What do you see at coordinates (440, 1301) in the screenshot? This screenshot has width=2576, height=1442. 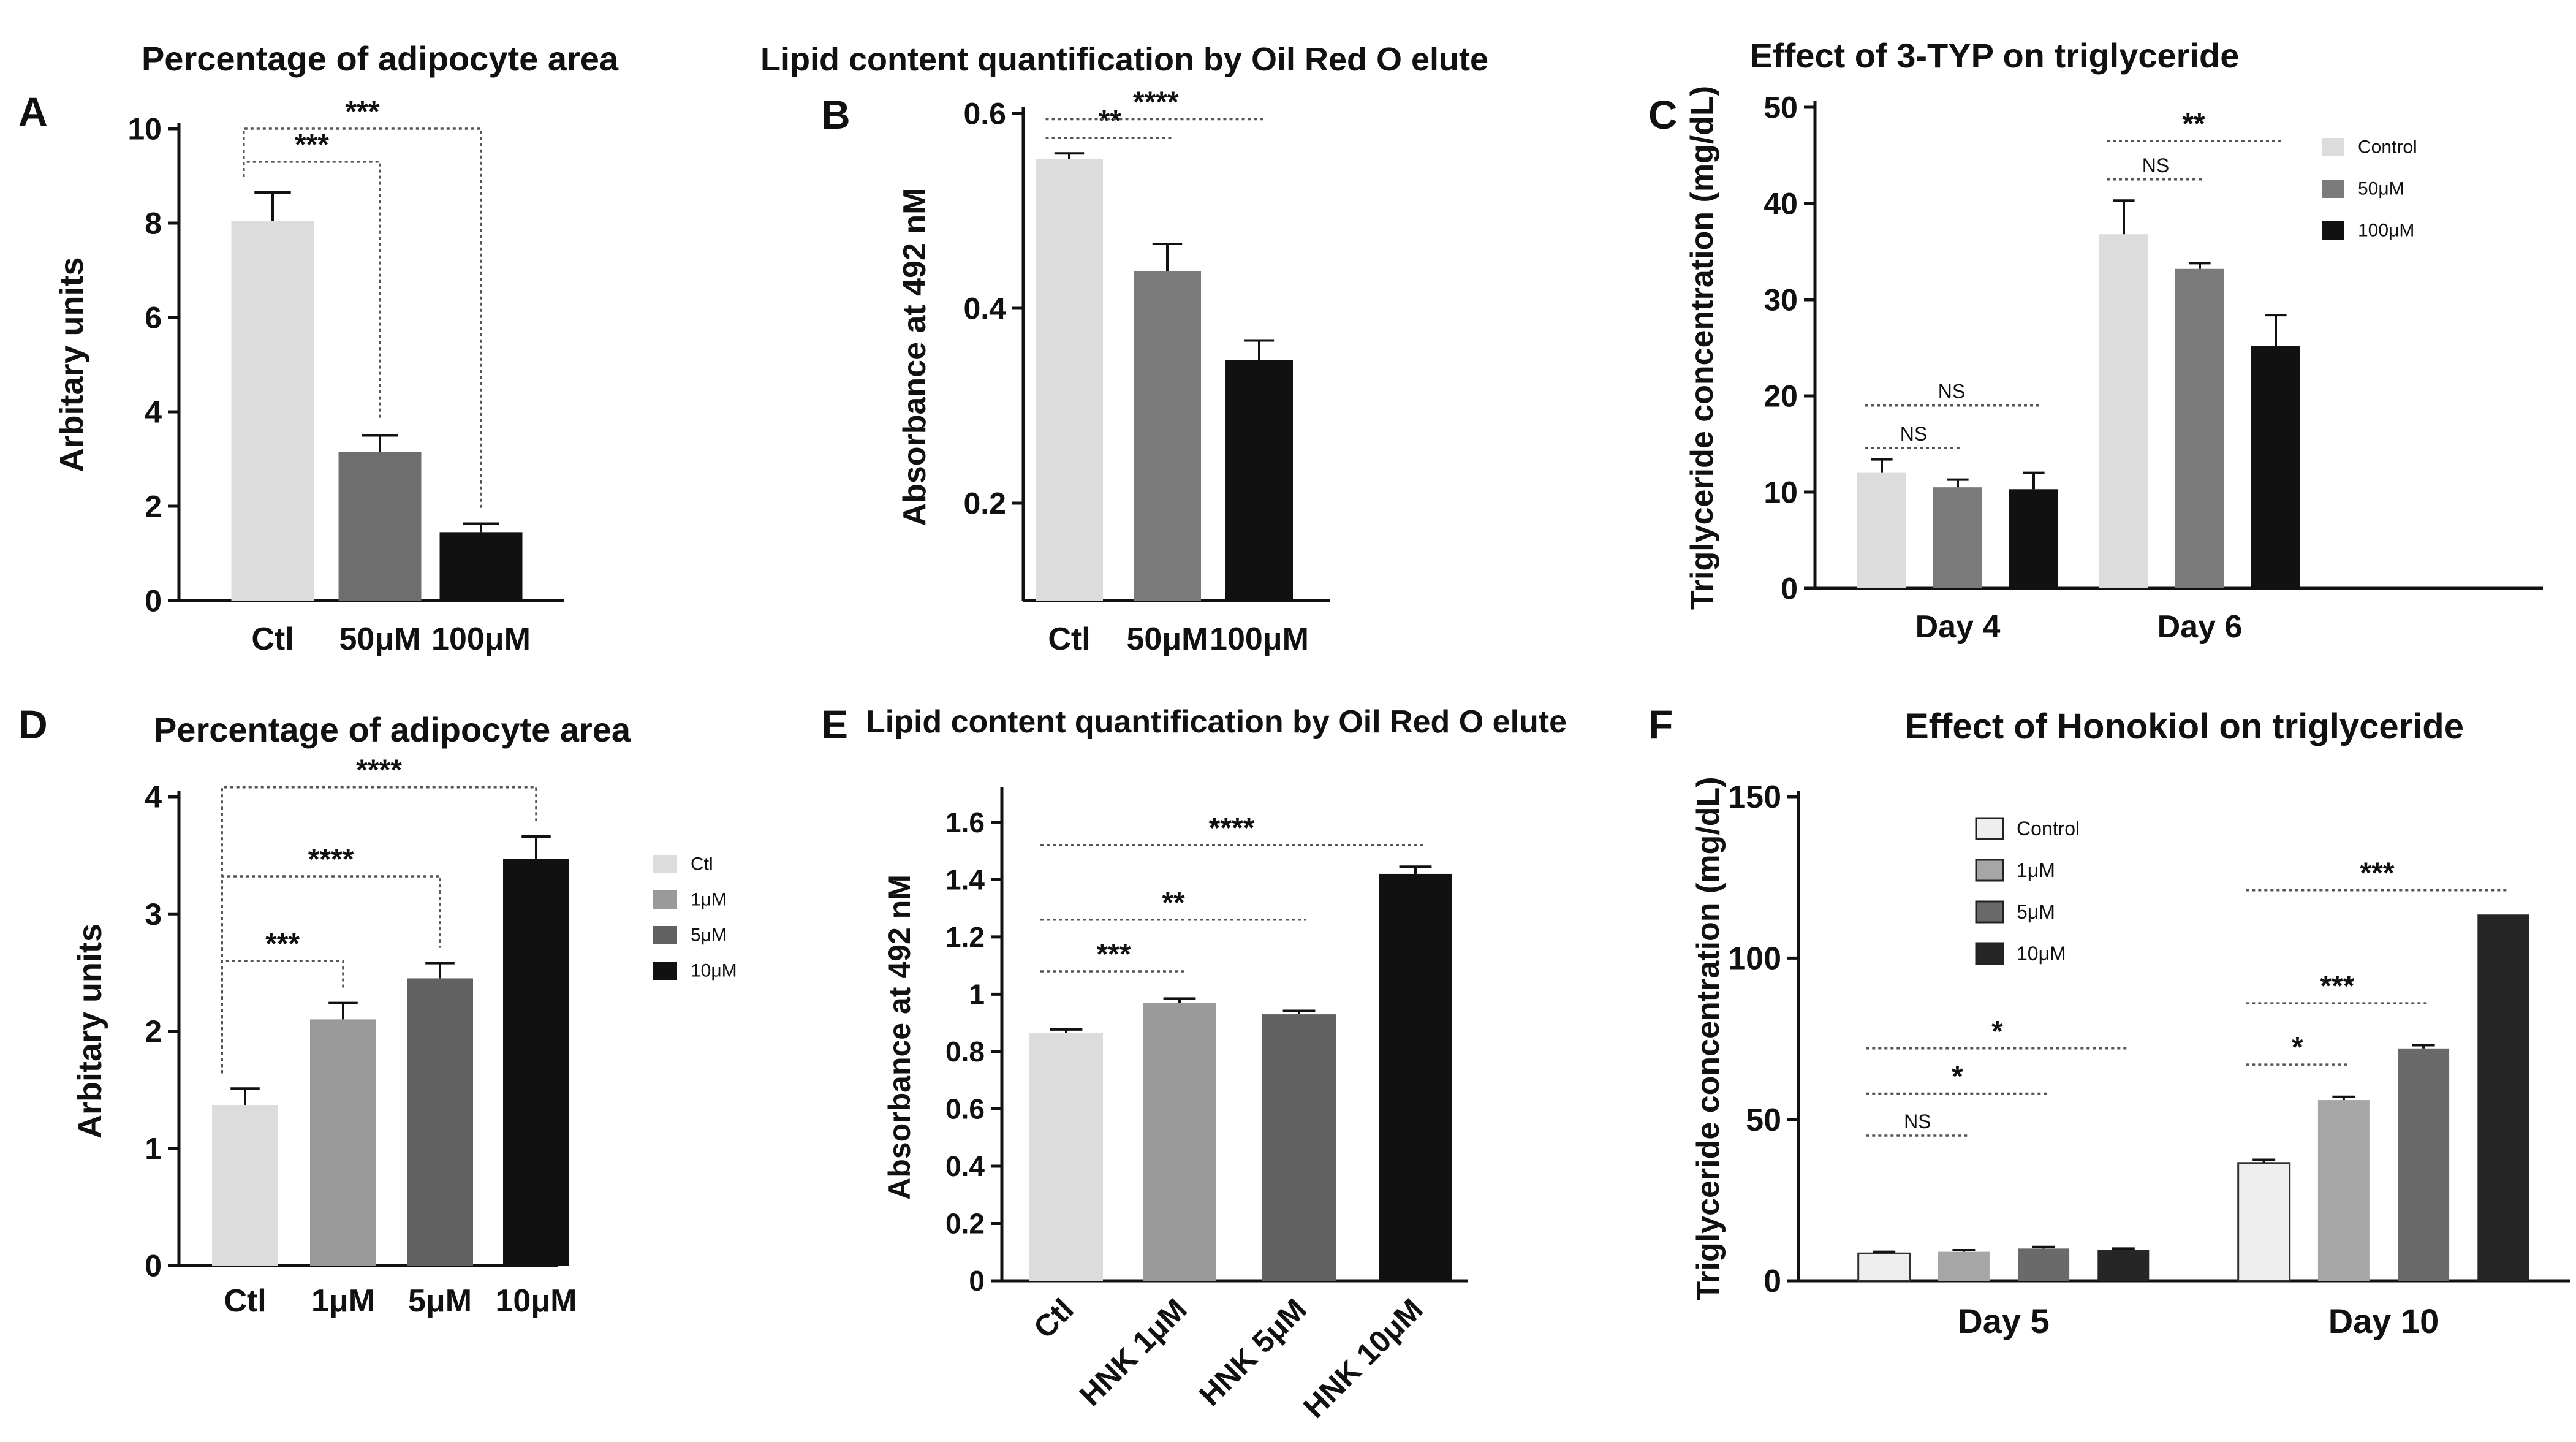 I see `x-tick-label: 5μM` at bounding box center [440, 1301].